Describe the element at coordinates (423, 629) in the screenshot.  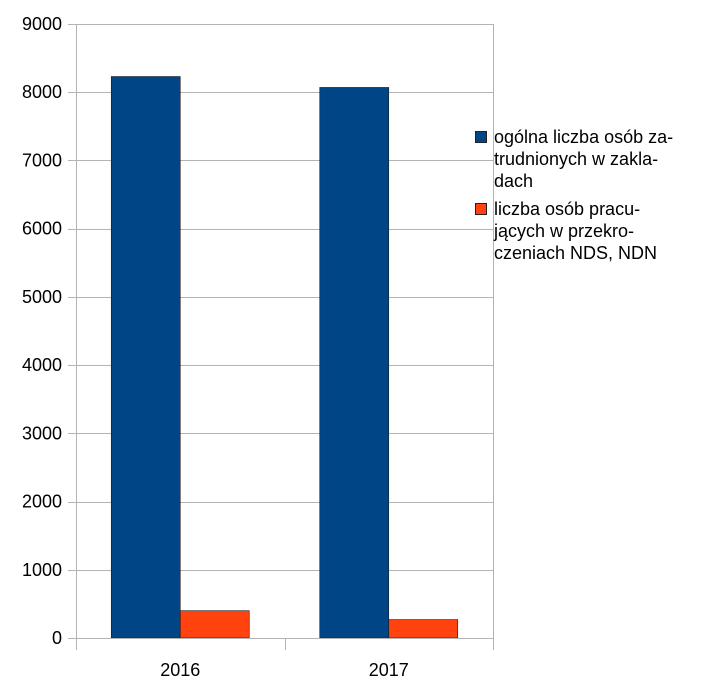
I see `bar-exceeded-2017` at that location.